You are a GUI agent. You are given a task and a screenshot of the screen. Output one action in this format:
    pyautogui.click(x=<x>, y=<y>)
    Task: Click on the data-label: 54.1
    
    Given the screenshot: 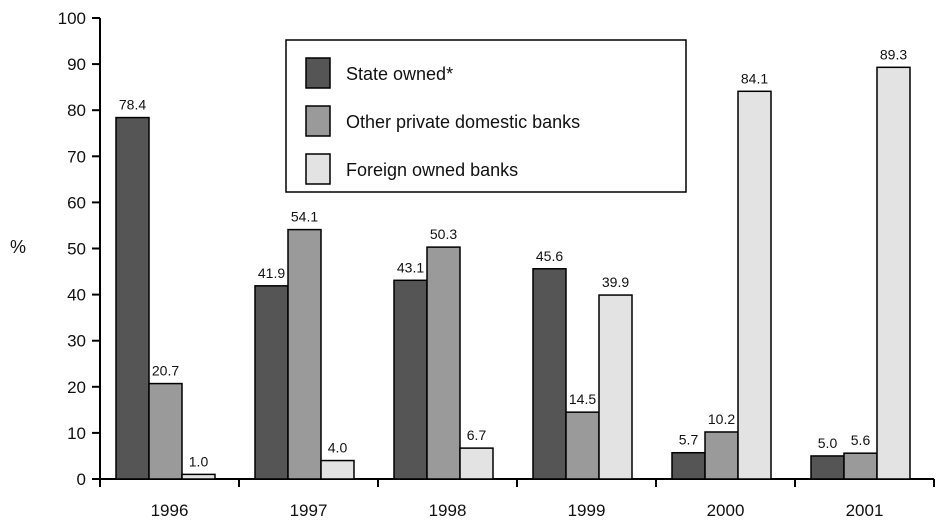 What is the action you would take?
    pyautogui.click(x=304, y=217)
    